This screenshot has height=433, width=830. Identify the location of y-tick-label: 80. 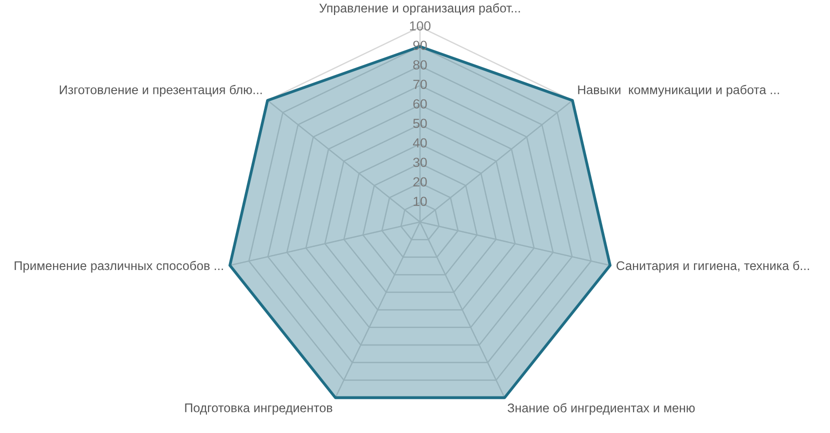
(420, 65).